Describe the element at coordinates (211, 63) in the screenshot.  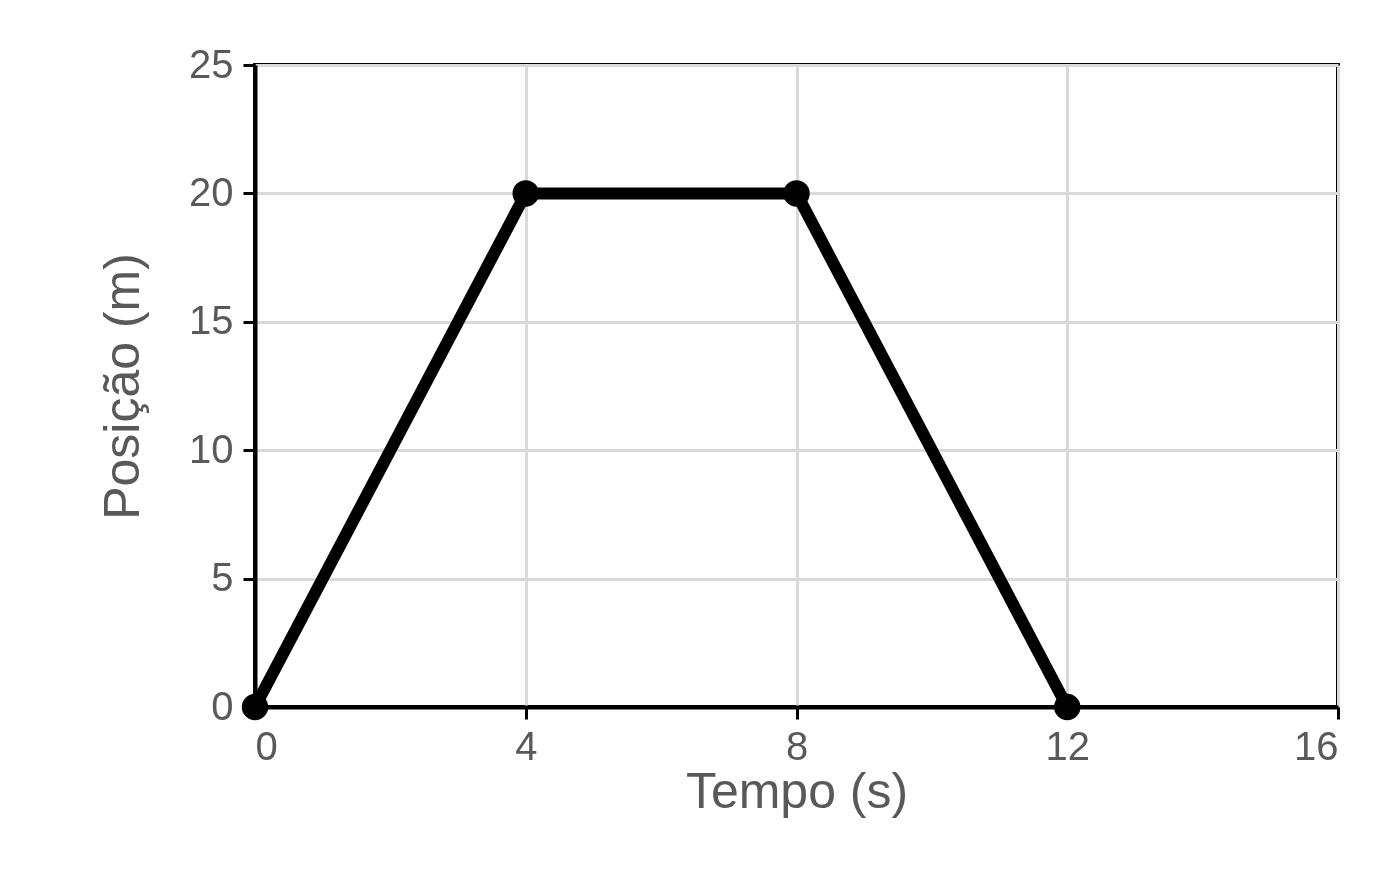
I see `y-tick-label: 25` at that location.